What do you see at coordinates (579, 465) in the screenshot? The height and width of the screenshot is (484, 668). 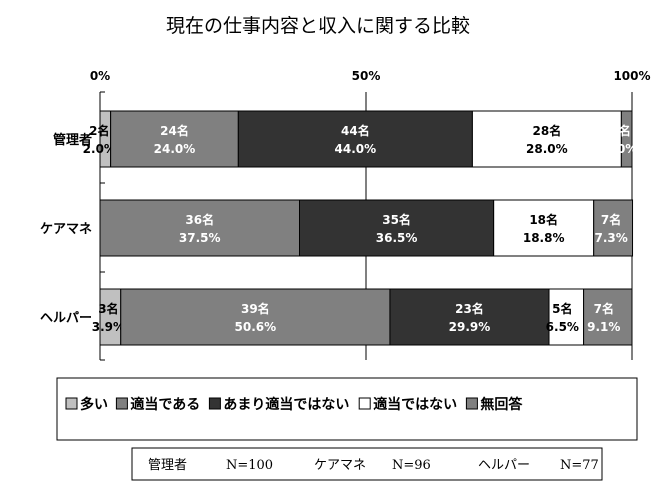 I see `note-text: N=77` at bounding box center [579, 465].